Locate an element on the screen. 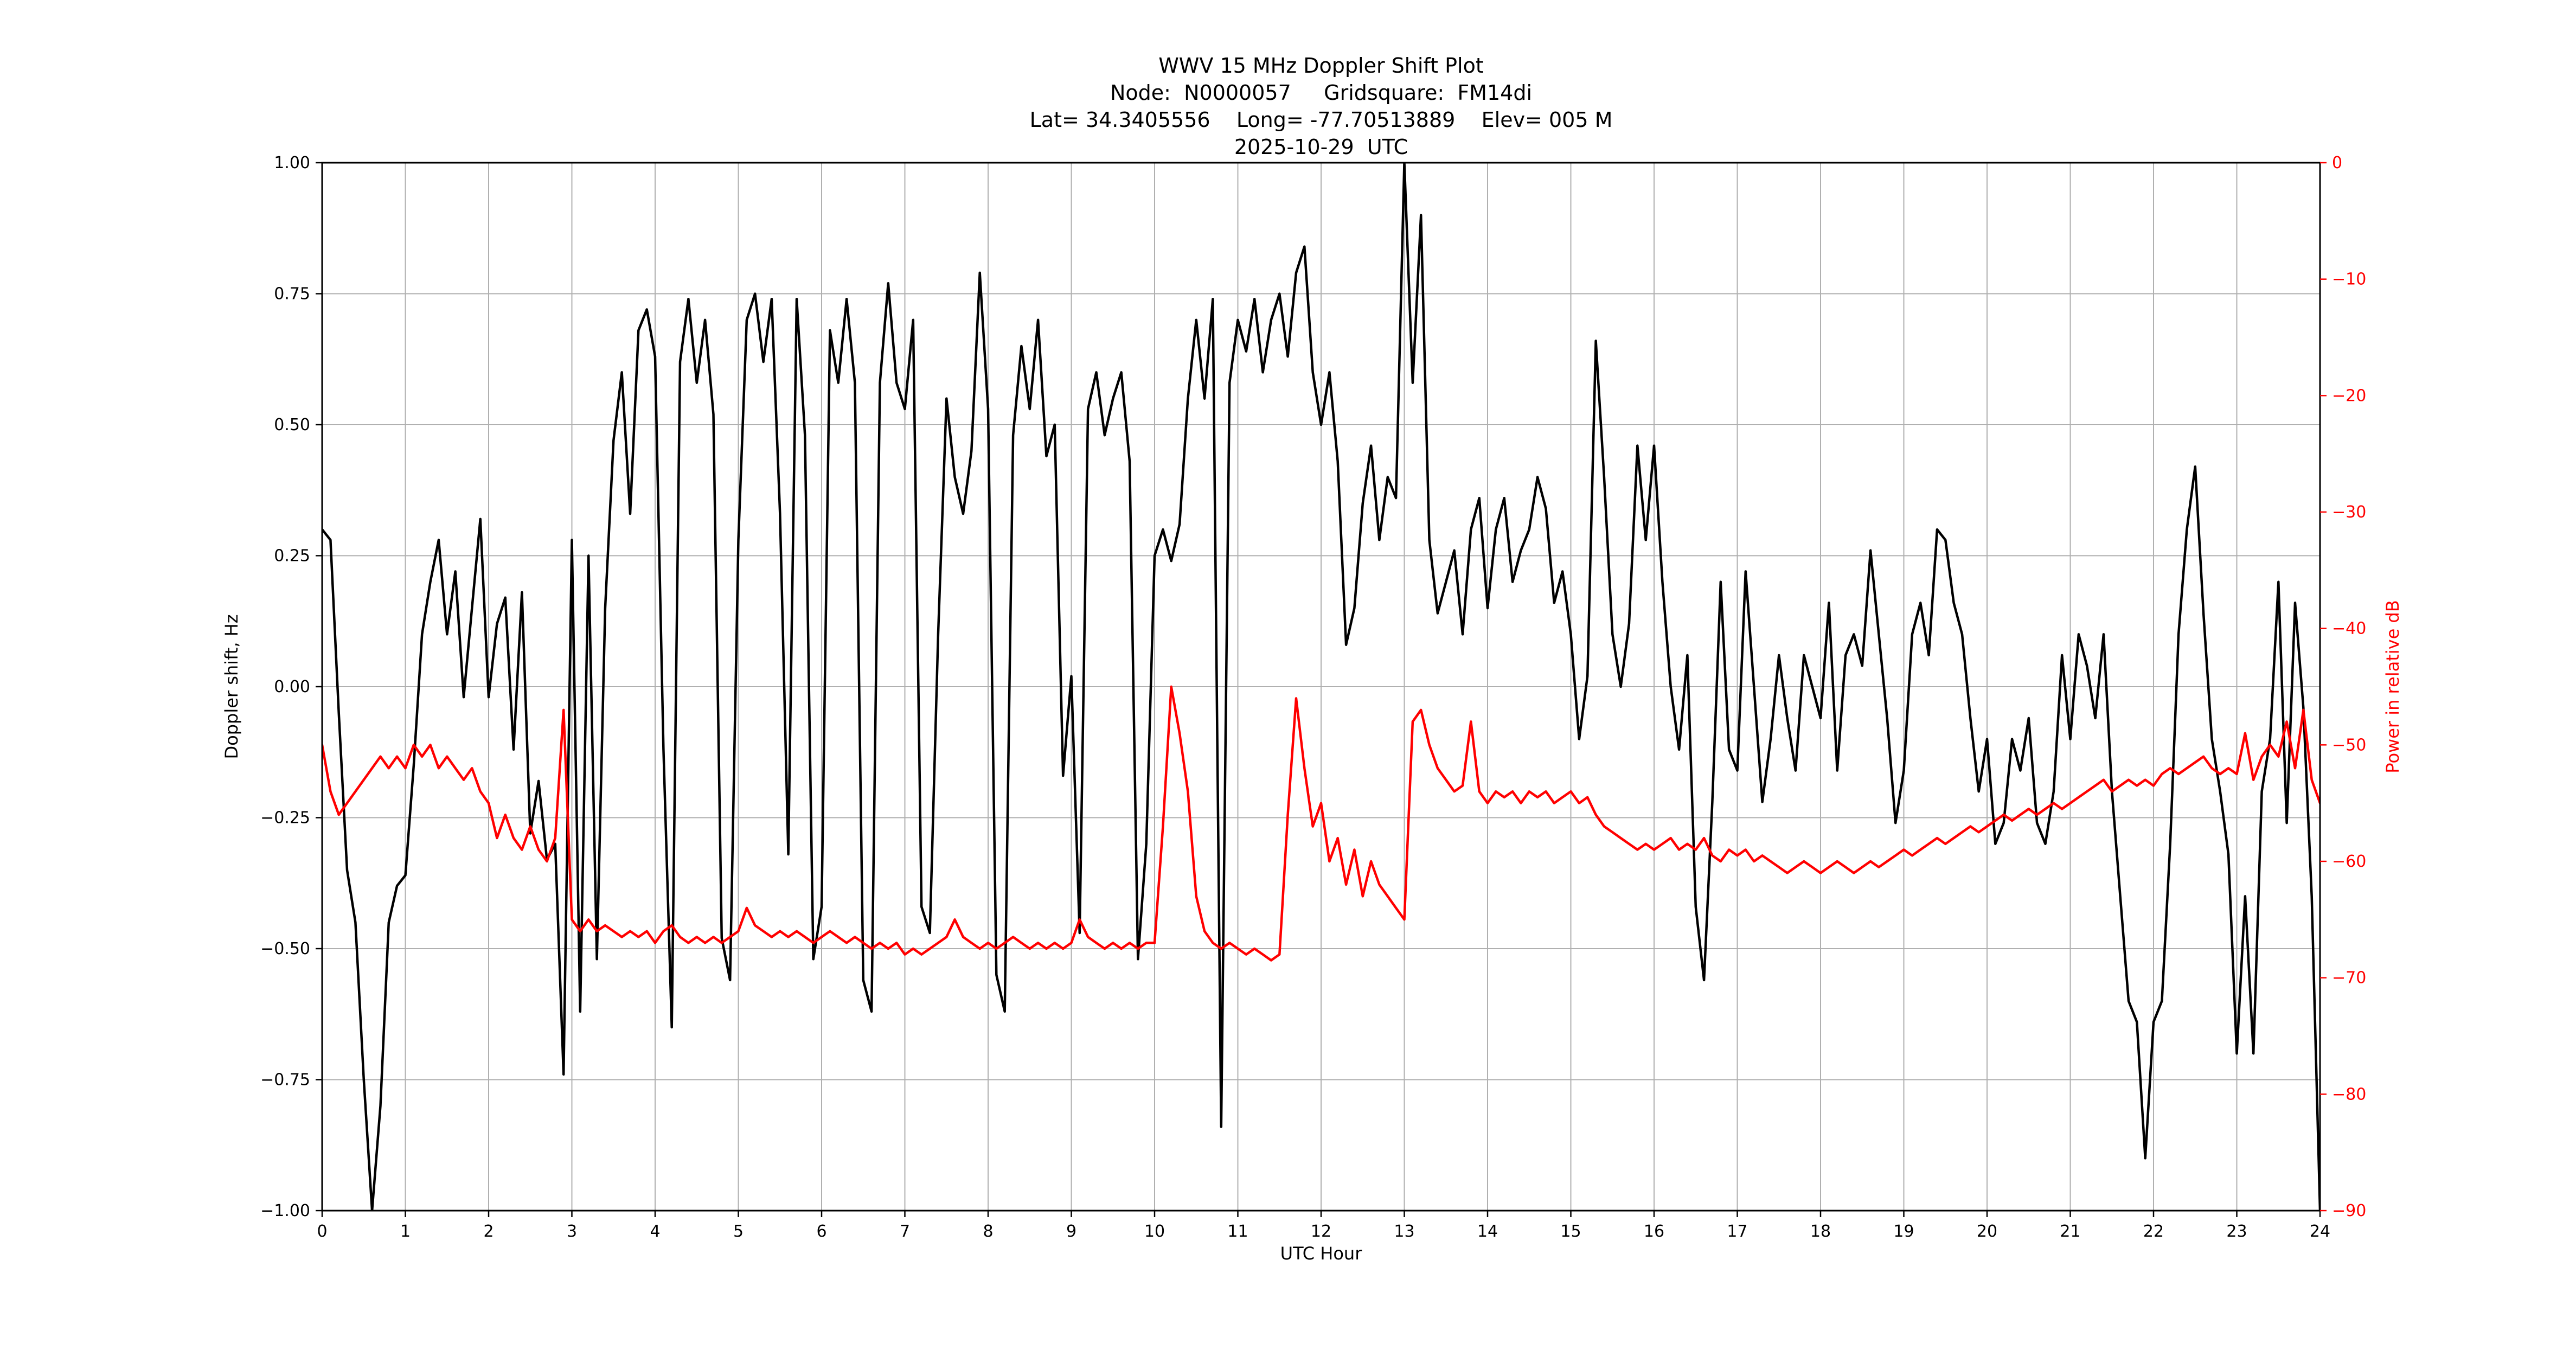 This screenshot has height=1356, width=2576. x-axis-label: UTC Hour is located at coordinates (1321, 1253).